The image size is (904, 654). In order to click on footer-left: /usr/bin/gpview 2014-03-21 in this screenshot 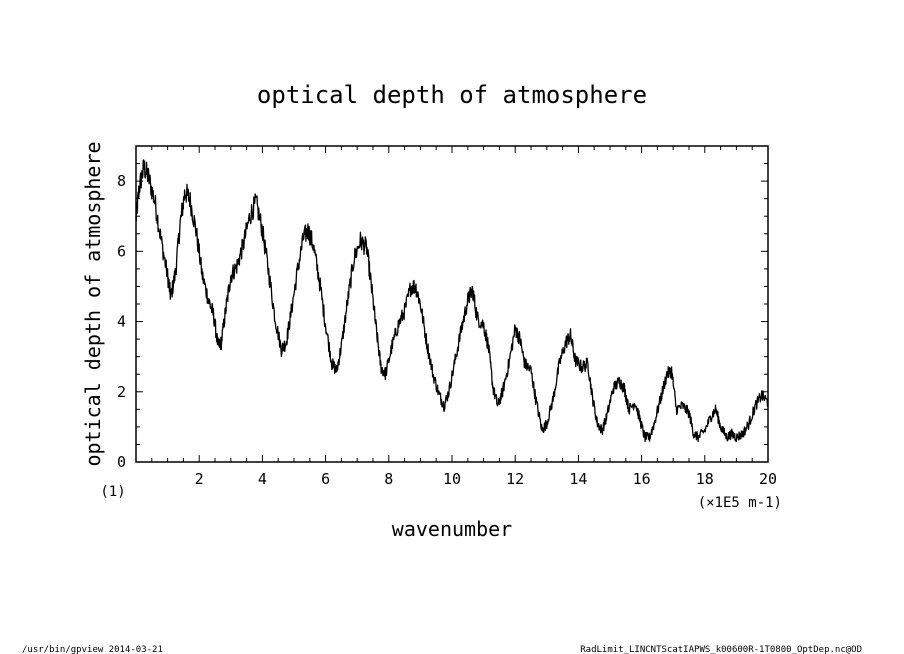, I will do `click(92, 649)`.